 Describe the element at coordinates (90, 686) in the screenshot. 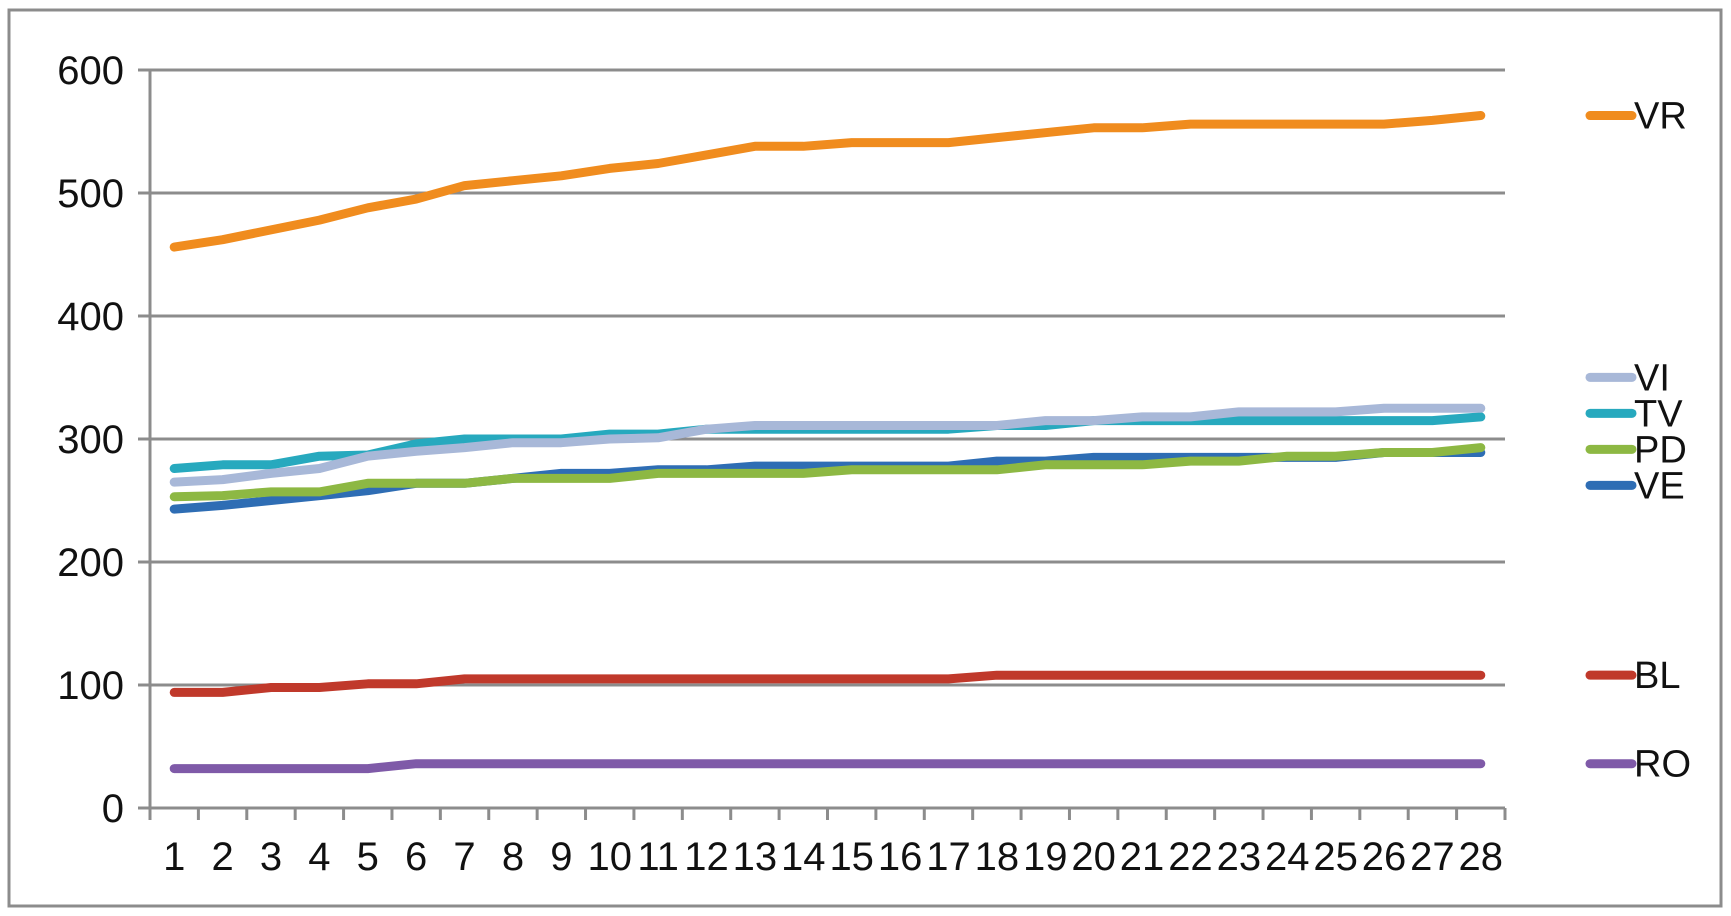

I see `y-tick-label: 100` at that location.